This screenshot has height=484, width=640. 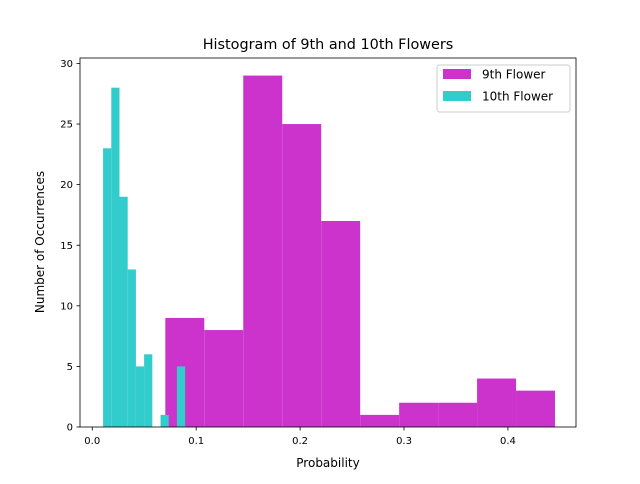 What do you see at coordinates (404, 441) in the screenshot?
I see `x-tick-label: 0.3` at bounding box center [404, 441].